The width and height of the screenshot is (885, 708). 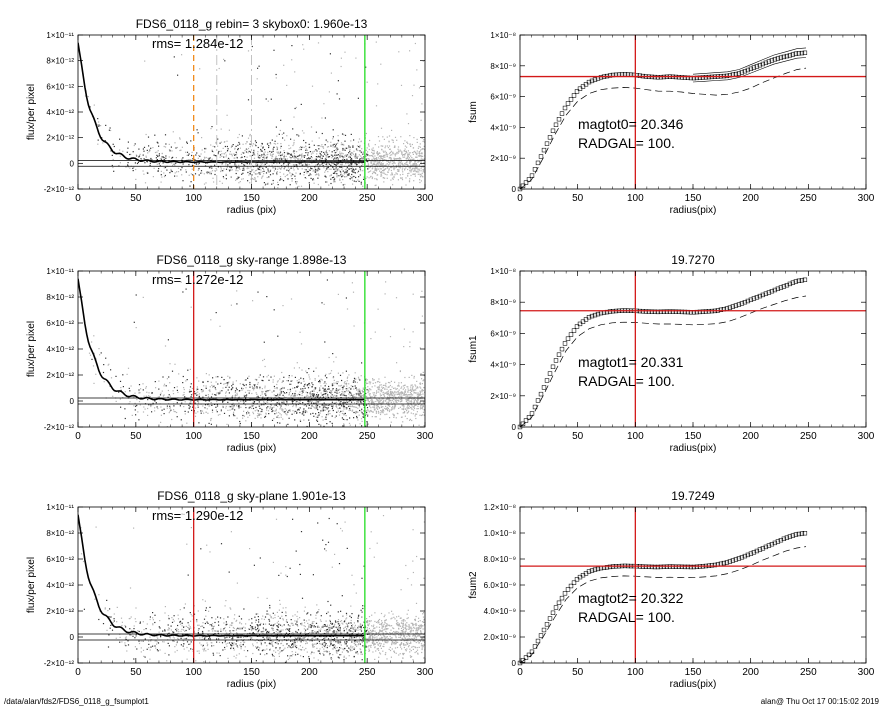 What do you see at coordinates (60, 297) in the screenshot?
I see `y-tick-label: 8×10⁻¹²` at bounding box center [60, 297].